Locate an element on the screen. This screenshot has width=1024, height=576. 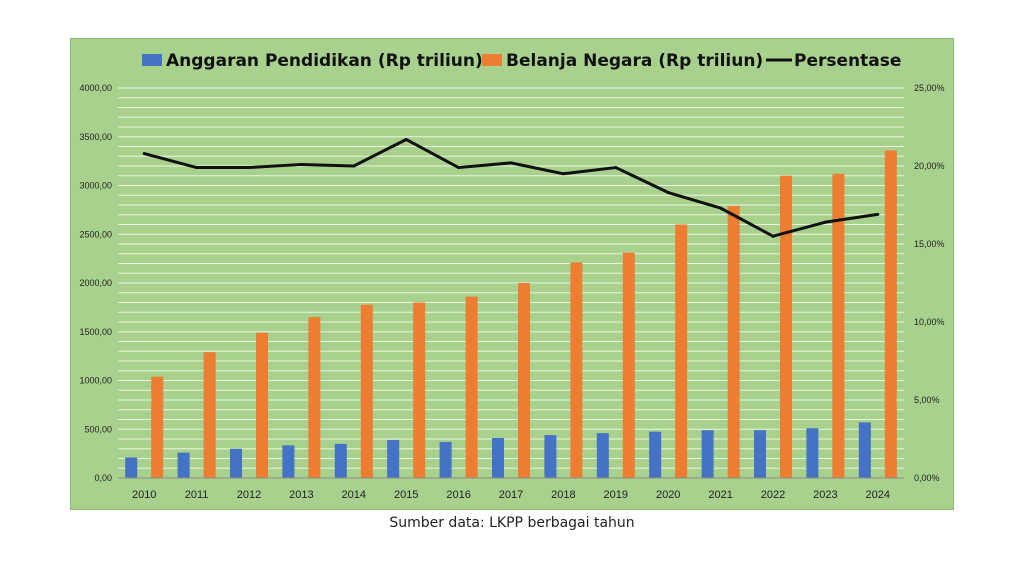
y-right-tick-label: 20,00% is located at coordinates (929, 166).